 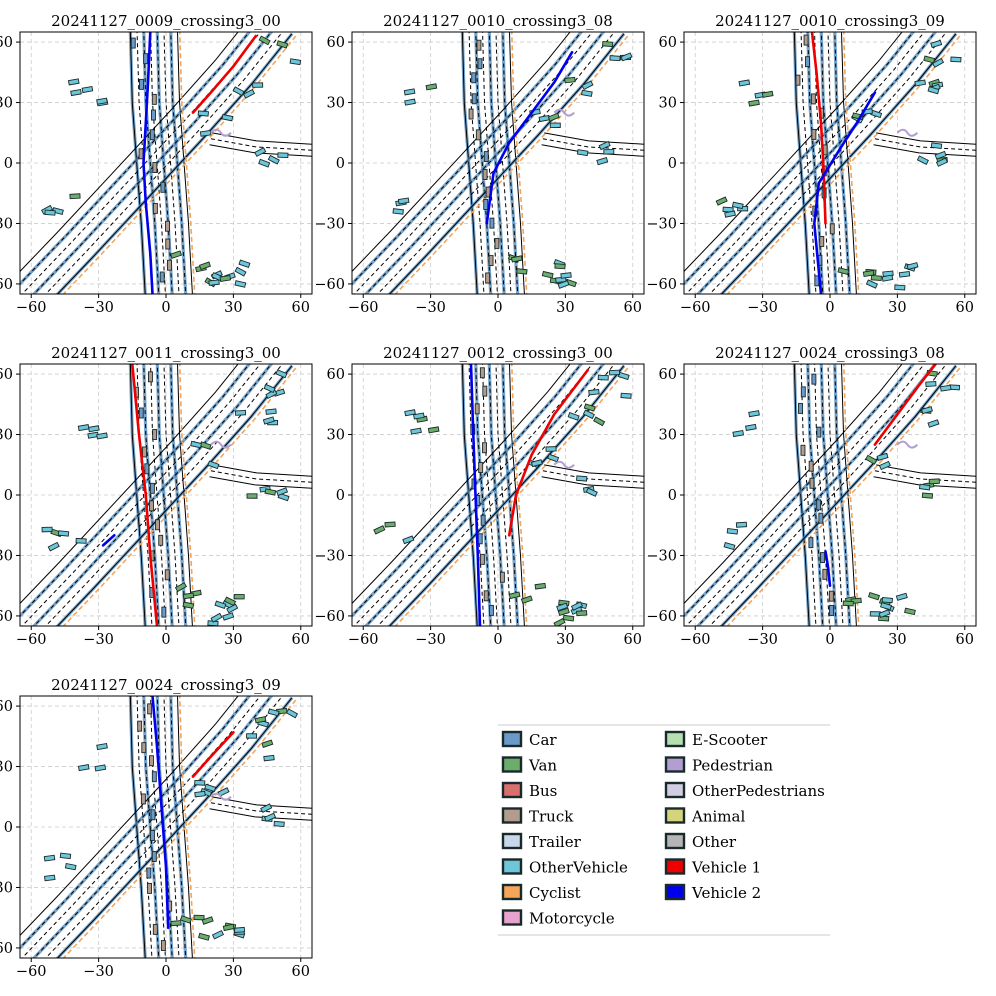 I want to click on legend-item: E-Scooter, so click(x=716, y=739).